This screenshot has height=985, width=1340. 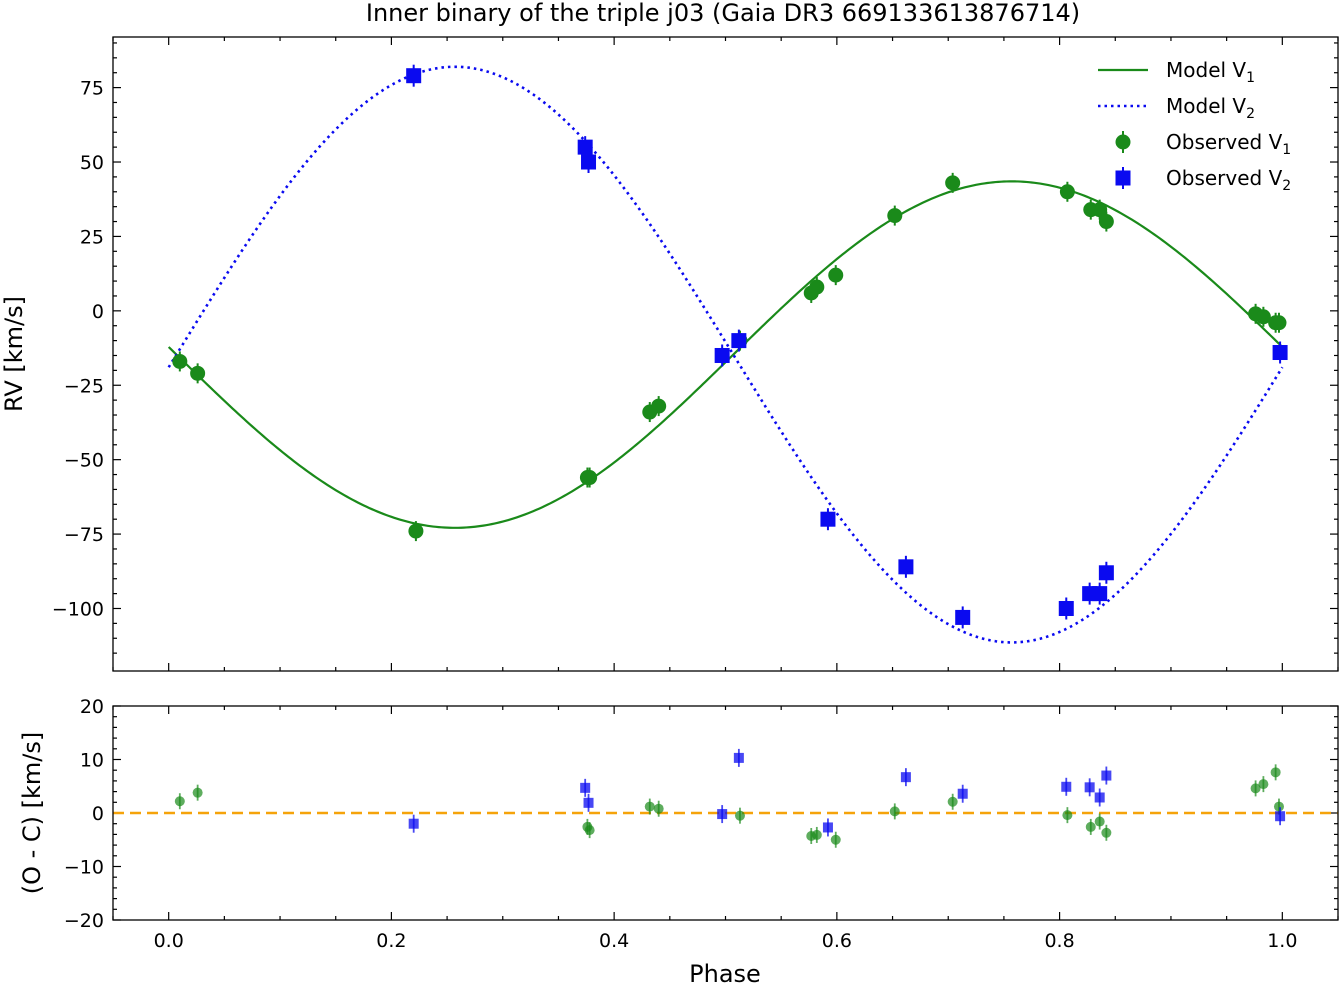 What do you see at coordinates (92, 237) in the screenshot?
I see `rv-y-tick-label: 25` at bounding box center [92, 237].